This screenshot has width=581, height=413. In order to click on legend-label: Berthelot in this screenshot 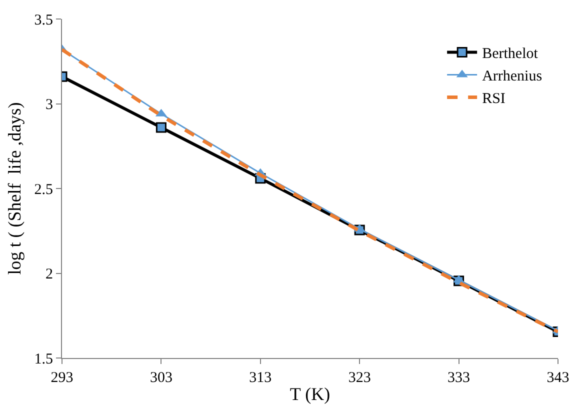, I will do `click(510, 54)`.